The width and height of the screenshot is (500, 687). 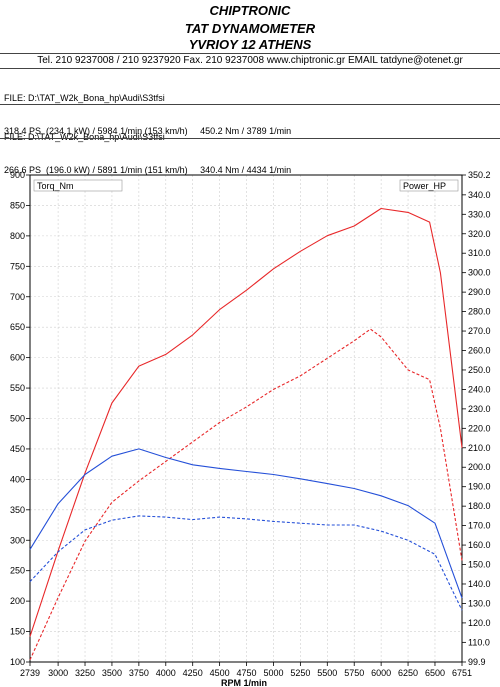 I want to click on y-right-tick-label: 350.2, so click(x=479, y=175).